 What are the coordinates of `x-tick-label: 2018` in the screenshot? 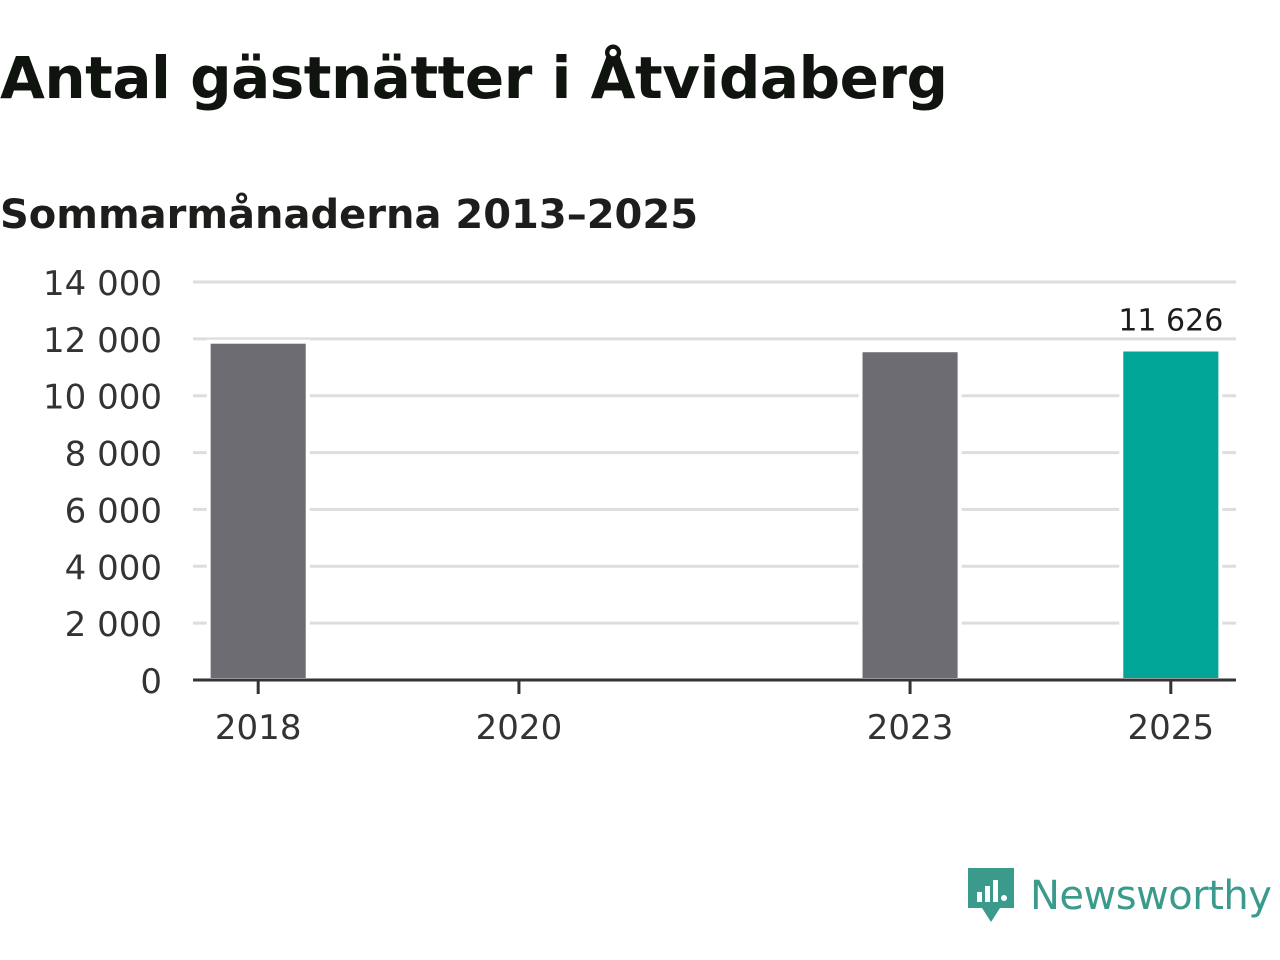 It's located at (258, 728).